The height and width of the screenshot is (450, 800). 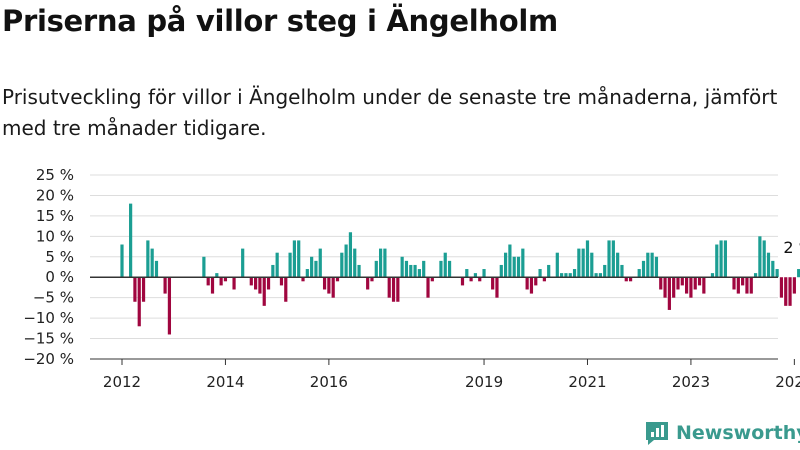 What do you see at coordinates (55, 195) in the screenshot?
I see `y-tick-label: 20 %` at bounding box center [55, 195].